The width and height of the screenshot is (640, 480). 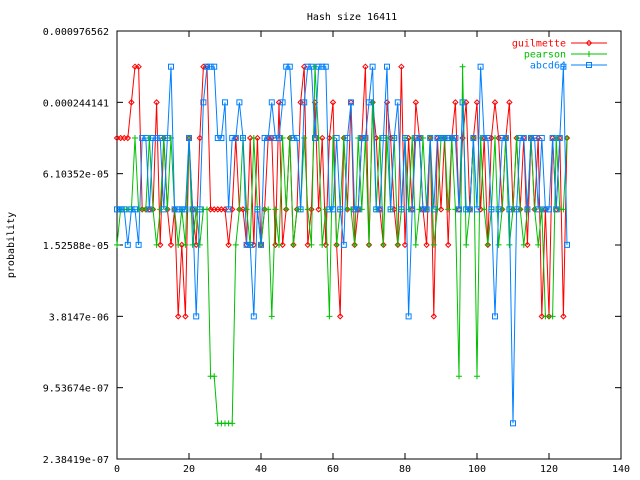 What do you see at coordinates (405, 469) in the screenshot?
I see `x-tick-label: 80` at bounding box center [405, 469].